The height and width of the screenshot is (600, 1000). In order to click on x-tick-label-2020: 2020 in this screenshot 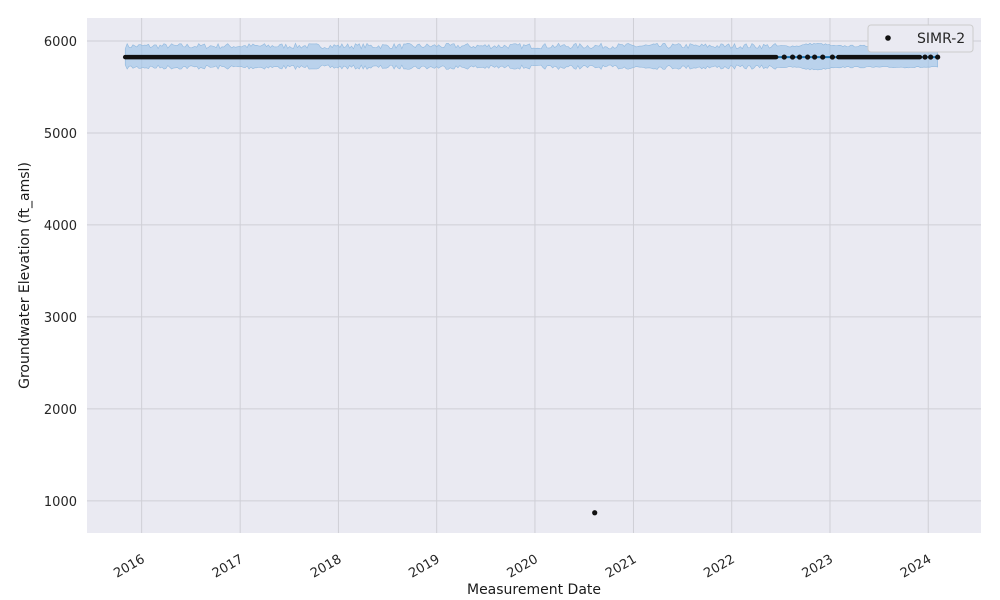, I will do `click(523, 567)`.